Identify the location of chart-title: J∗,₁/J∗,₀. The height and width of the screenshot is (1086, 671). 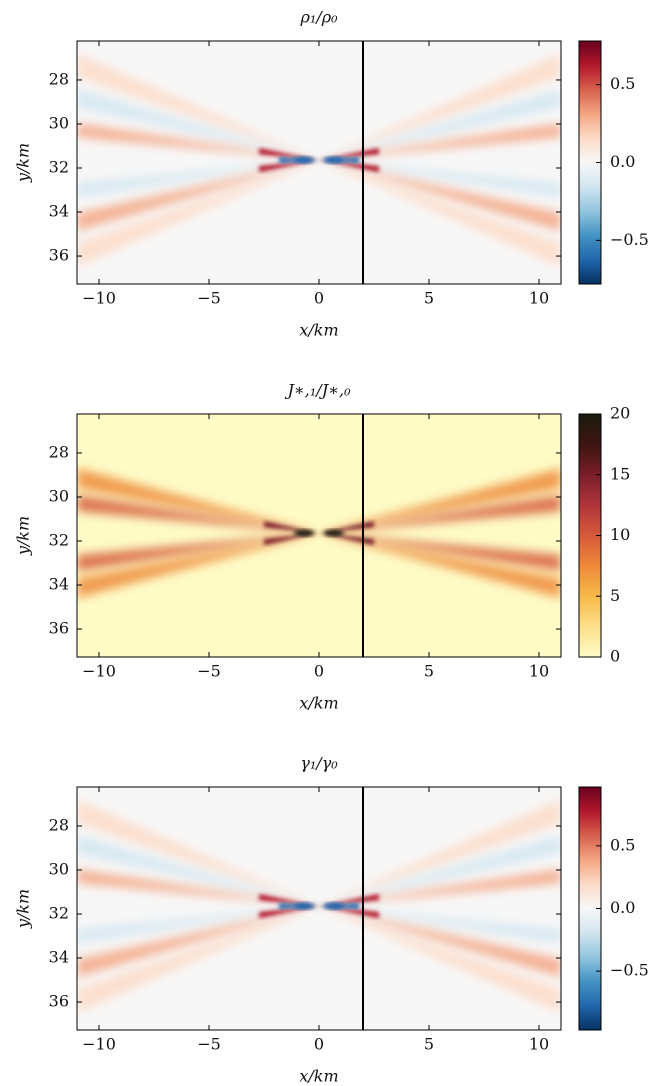
(318, 390).